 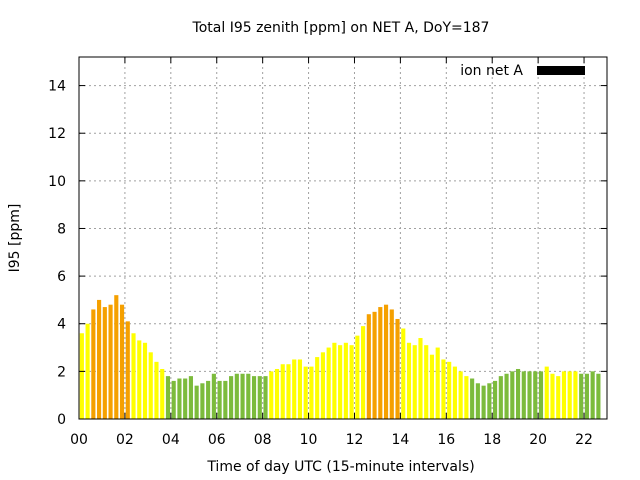 What do you see at coordinates (57, 182) in the screenshot?
I see `y-tick-label: 10` at bounding box center [57, 182].